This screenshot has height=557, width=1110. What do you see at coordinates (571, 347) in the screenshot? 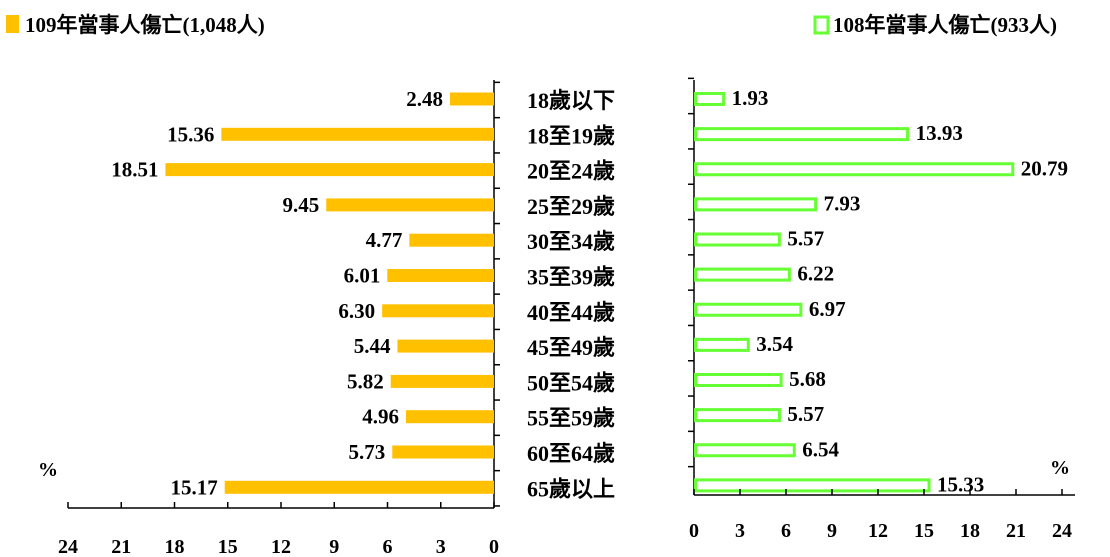
I see `category-label: 45至49歲` at bounding box center [571, 347].